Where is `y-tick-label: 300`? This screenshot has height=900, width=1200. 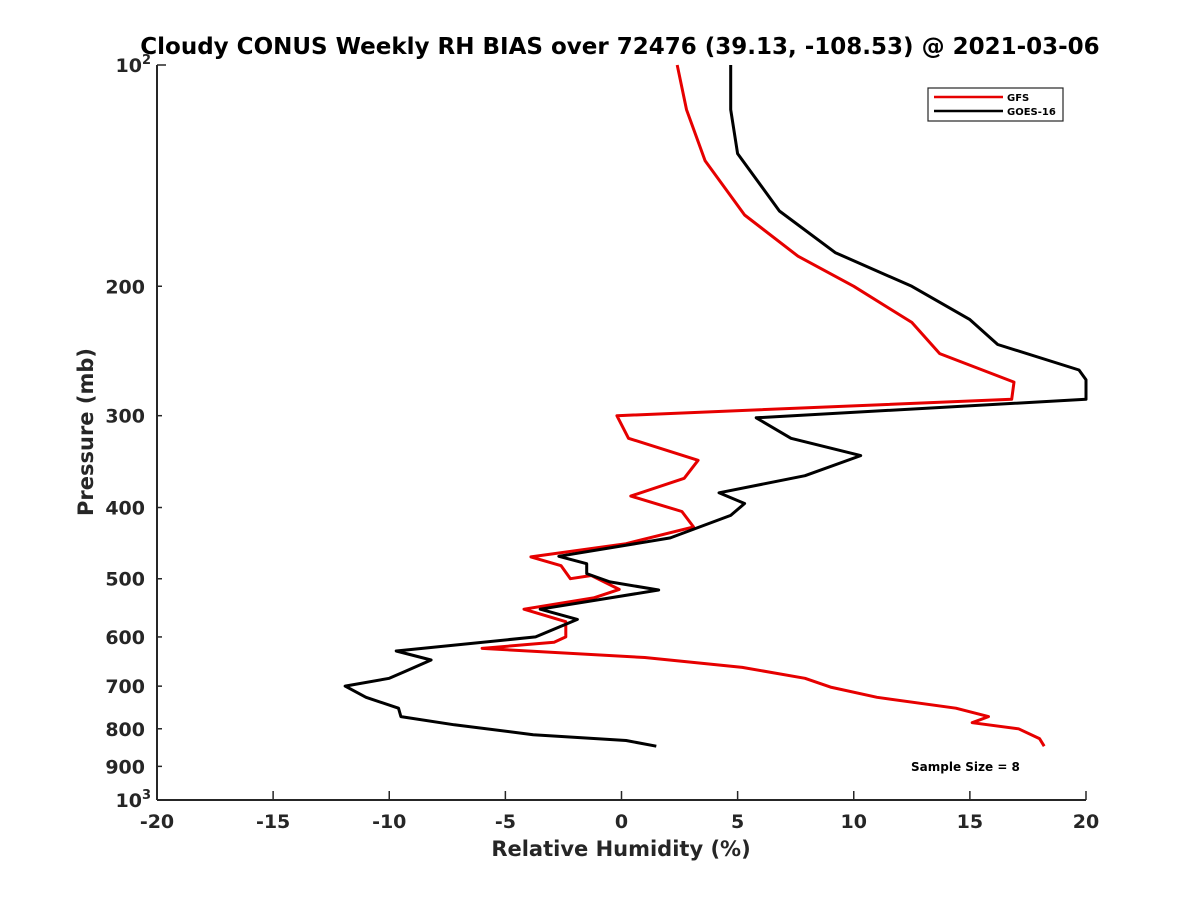
y-tick-label: 300 is located at coordinates (125, 417).